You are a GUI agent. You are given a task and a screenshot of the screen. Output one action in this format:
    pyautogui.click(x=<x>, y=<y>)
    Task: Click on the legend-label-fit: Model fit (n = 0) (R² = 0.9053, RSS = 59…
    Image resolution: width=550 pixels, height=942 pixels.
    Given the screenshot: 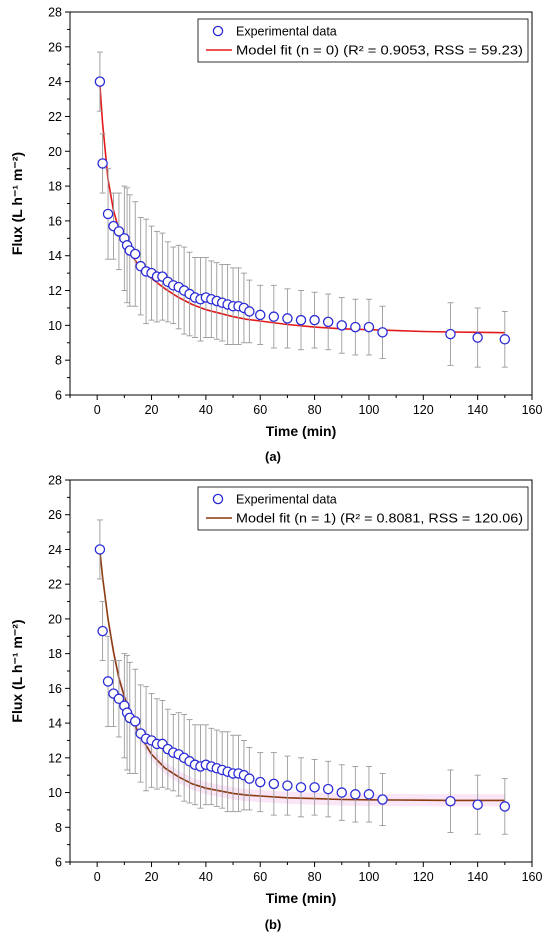 What is the action you would take?
    pyautogui.click(x=379, y=51)
    